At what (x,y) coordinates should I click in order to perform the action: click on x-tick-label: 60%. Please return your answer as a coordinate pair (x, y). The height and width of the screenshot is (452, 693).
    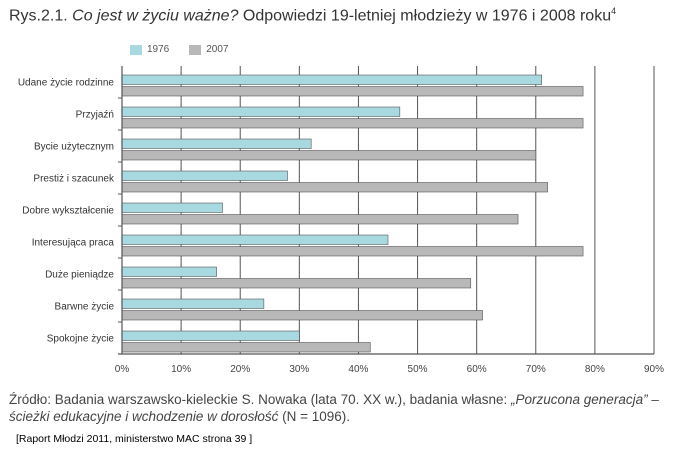
    Looking at the image, I should click on (477, 369).